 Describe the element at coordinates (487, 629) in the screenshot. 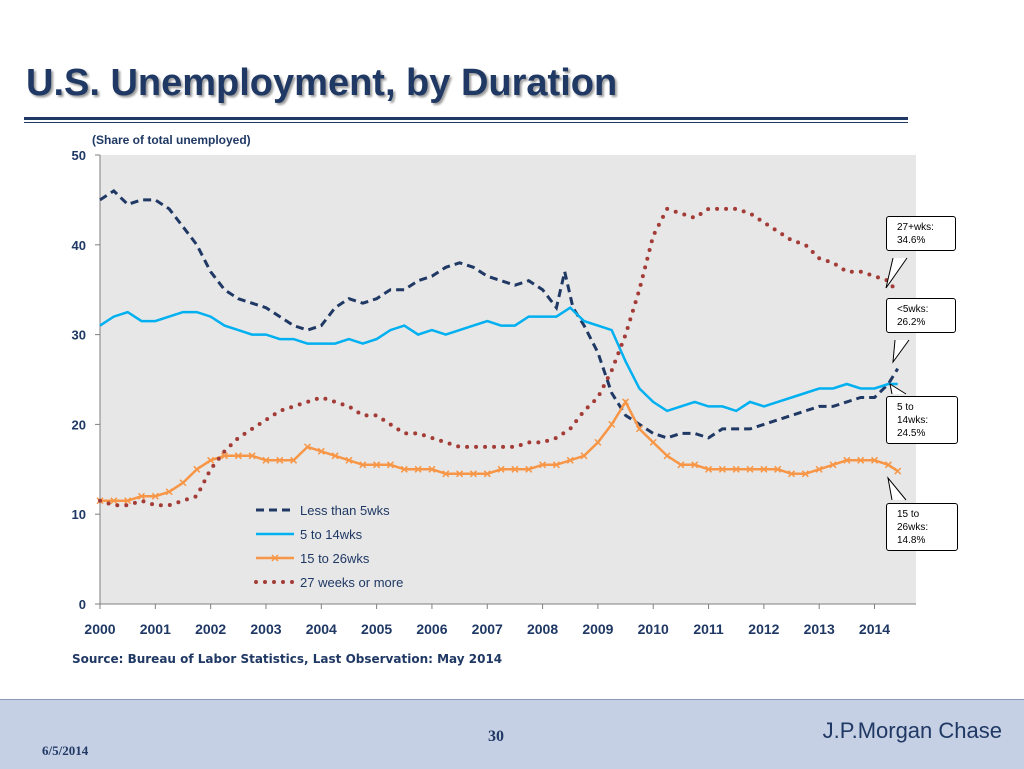

I see `x-tick-label: 2007` at that location.